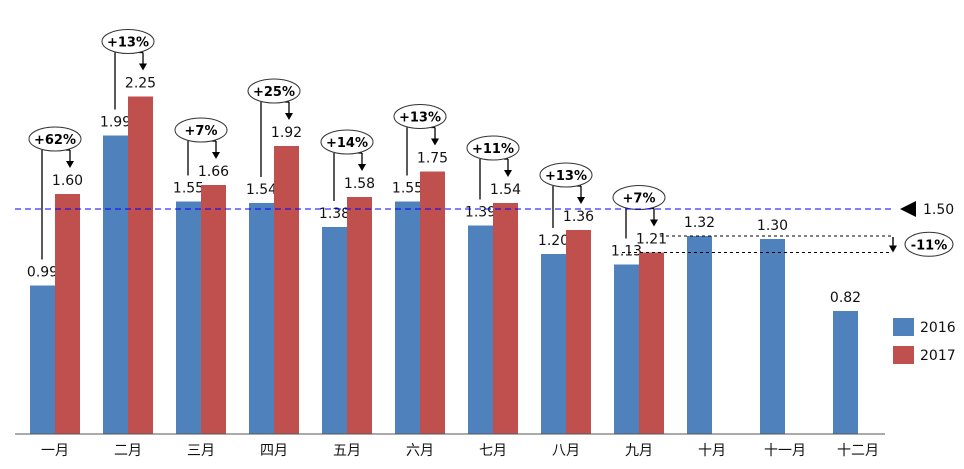  What do you see at coordinates (420, 451) in the screenshot?
I see `category-label: 六月` at bounding box center [420, 451].